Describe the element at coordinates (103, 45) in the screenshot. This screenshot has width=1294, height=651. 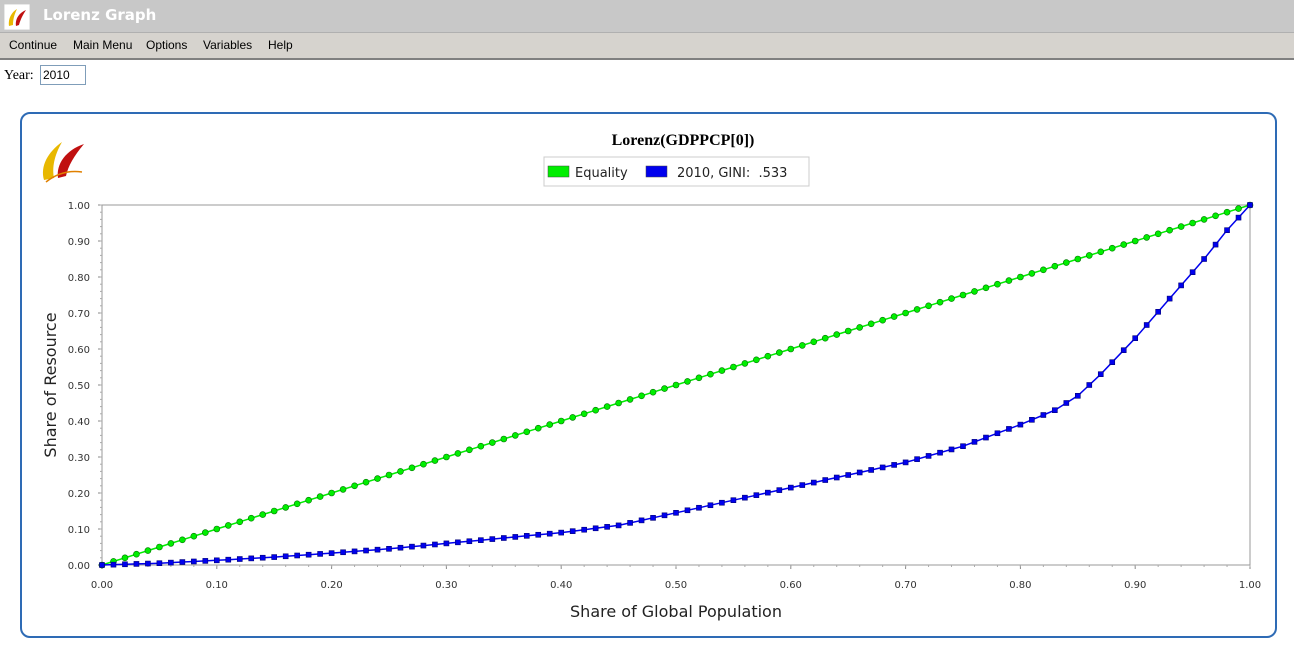
I see `menu-main-menu: Main Menu` at that location.